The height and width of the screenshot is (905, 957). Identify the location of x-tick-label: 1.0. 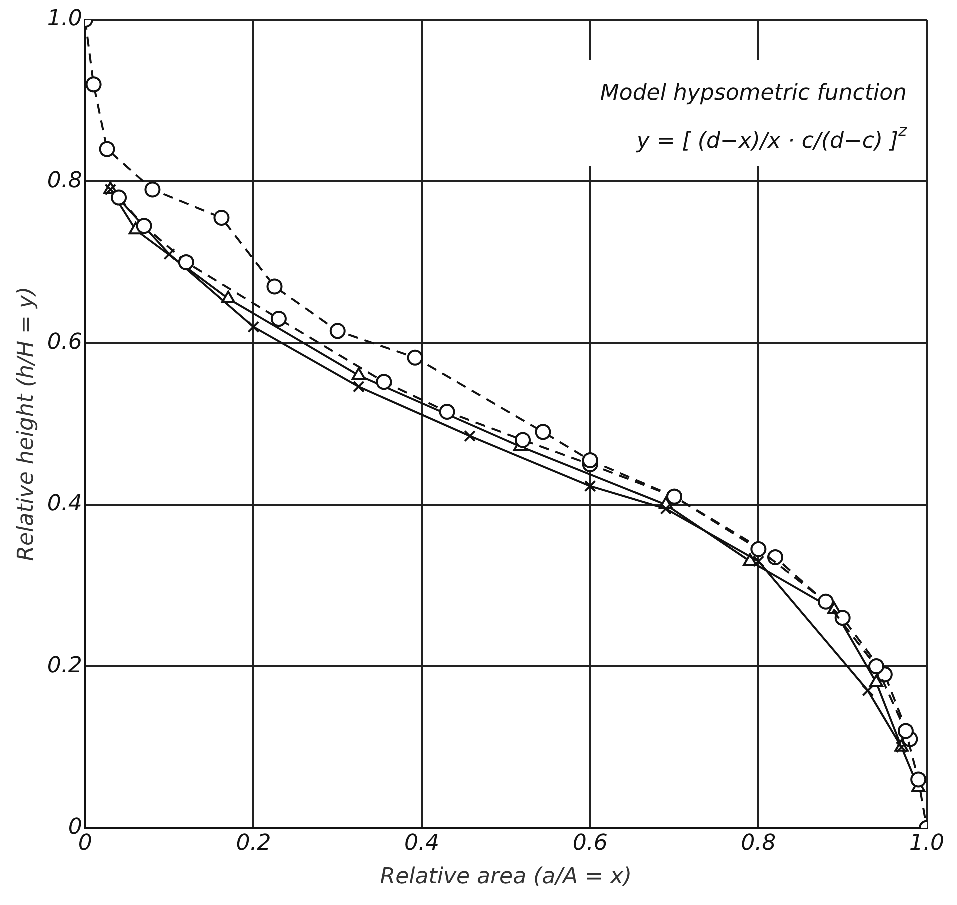
(927, 843).